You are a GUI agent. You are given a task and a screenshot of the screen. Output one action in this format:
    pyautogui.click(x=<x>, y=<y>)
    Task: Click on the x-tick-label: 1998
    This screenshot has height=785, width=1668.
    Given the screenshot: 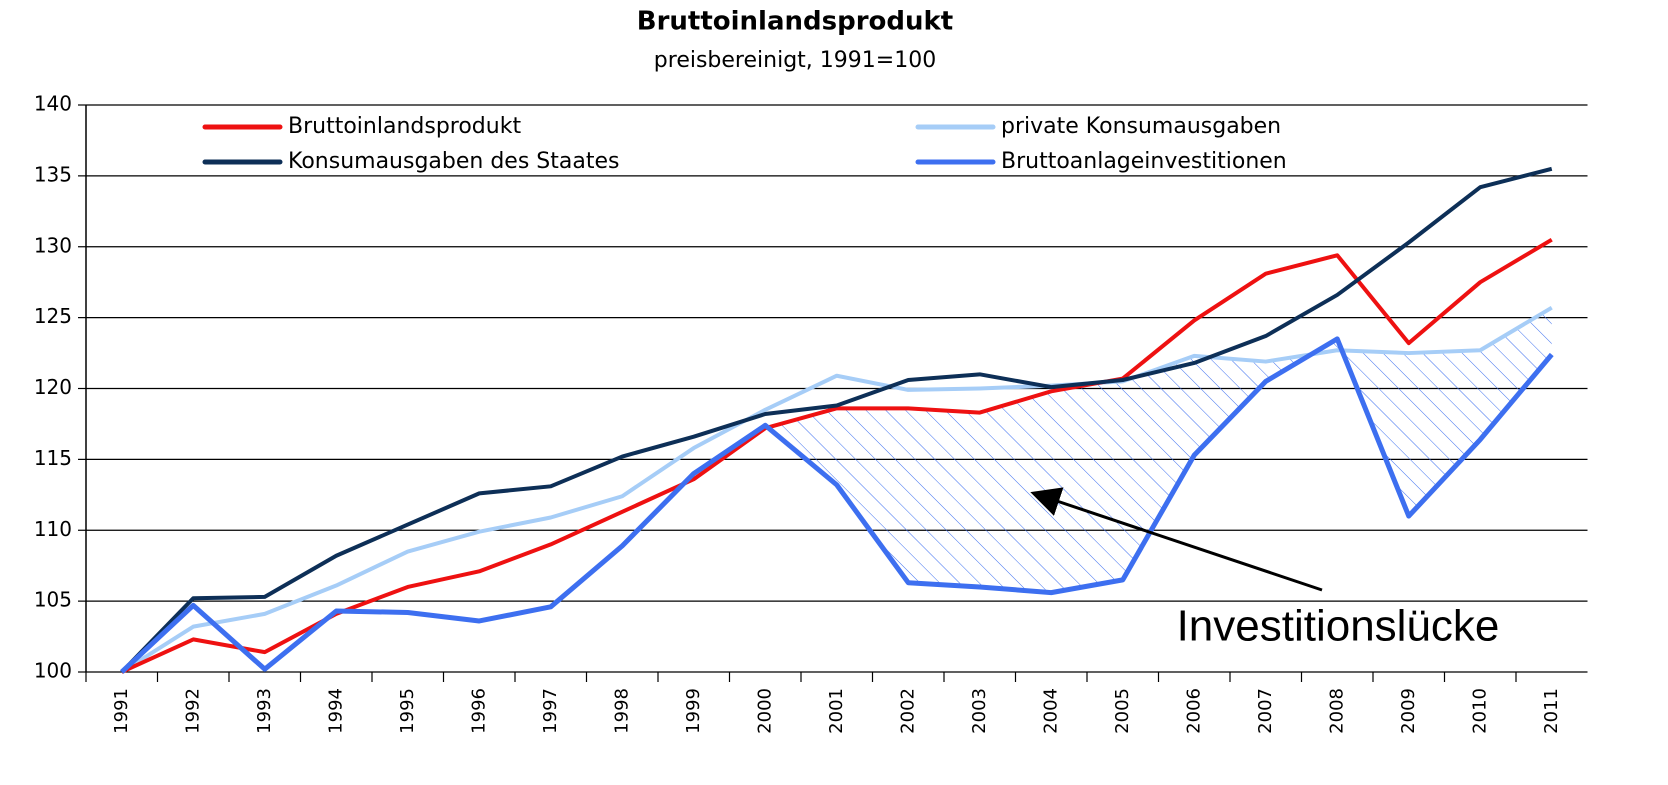 What is the action you would take?
    pyautogui.click(x=621, y=711)
    